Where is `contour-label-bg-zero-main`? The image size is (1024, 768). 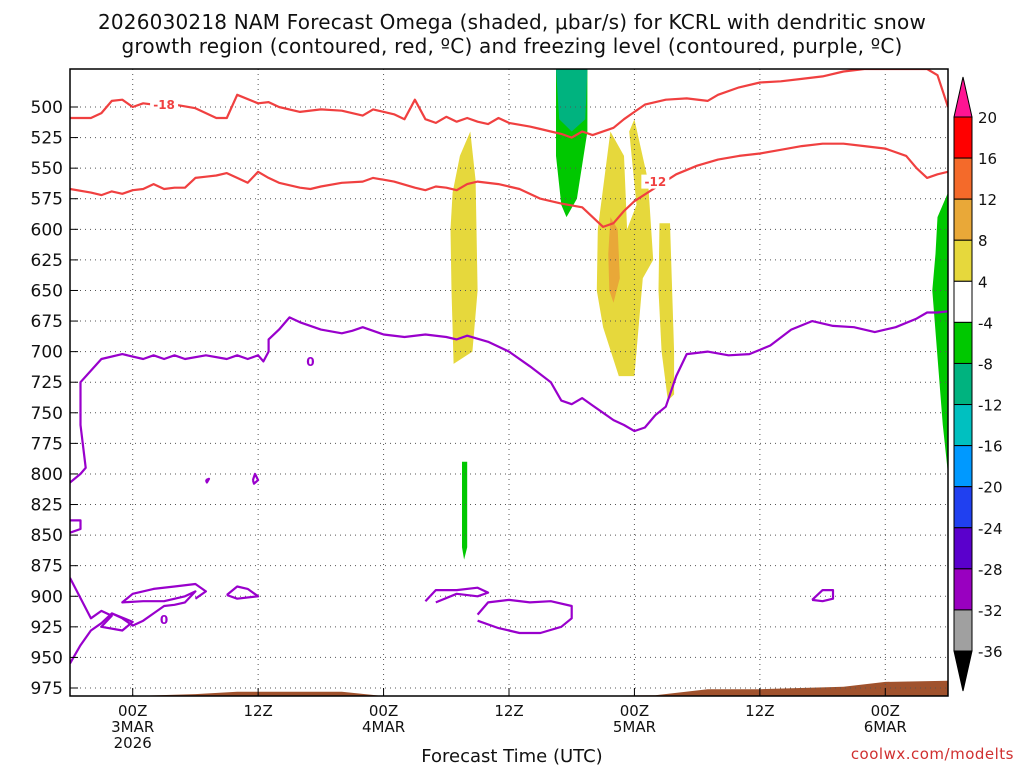 contour-label-bg-zero-main is located at coordinates (310, 361).